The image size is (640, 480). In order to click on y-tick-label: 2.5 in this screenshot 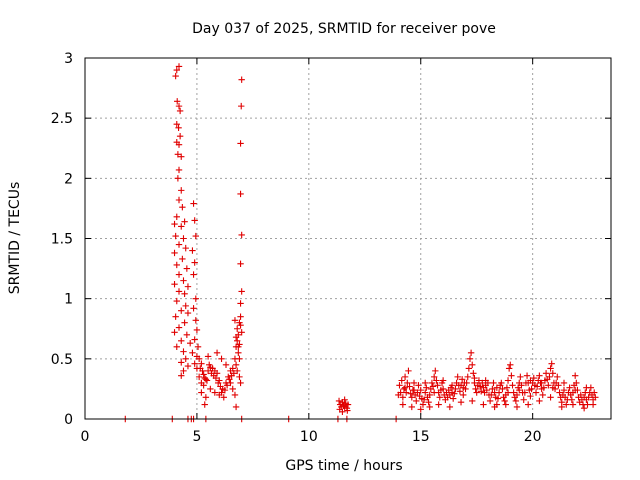, I will do `click(62, 119)`.